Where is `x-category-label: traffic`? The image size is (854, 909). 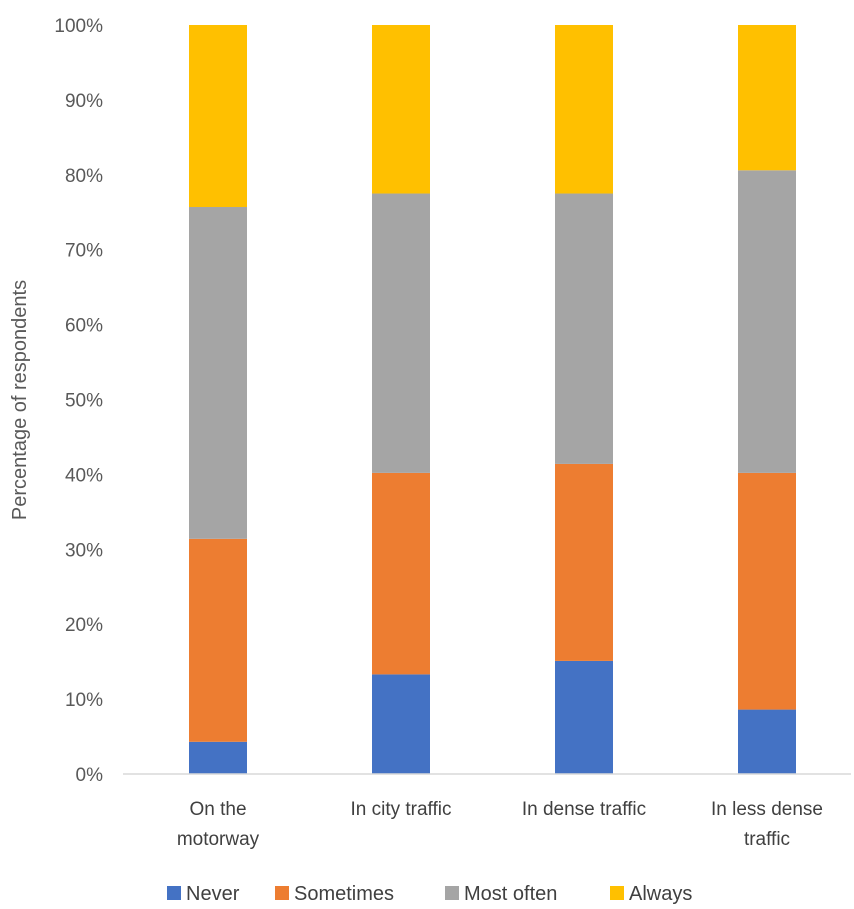
x-category-label: traffic is located at coordinates (767, 839).